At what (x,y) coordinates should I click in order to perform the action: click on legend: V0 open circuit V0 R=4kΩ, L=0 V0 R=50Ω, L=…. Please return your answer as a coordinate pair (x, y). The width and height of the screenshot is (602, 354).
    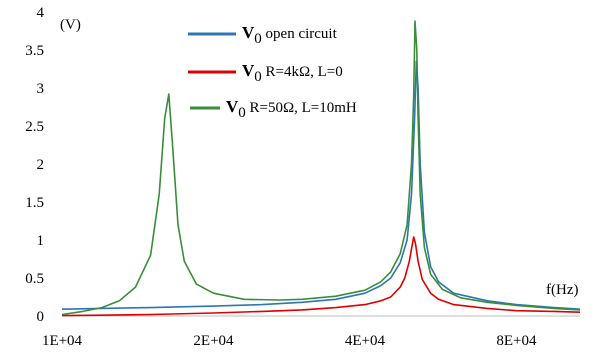
    Looking at the image, I should click on (272, 72).